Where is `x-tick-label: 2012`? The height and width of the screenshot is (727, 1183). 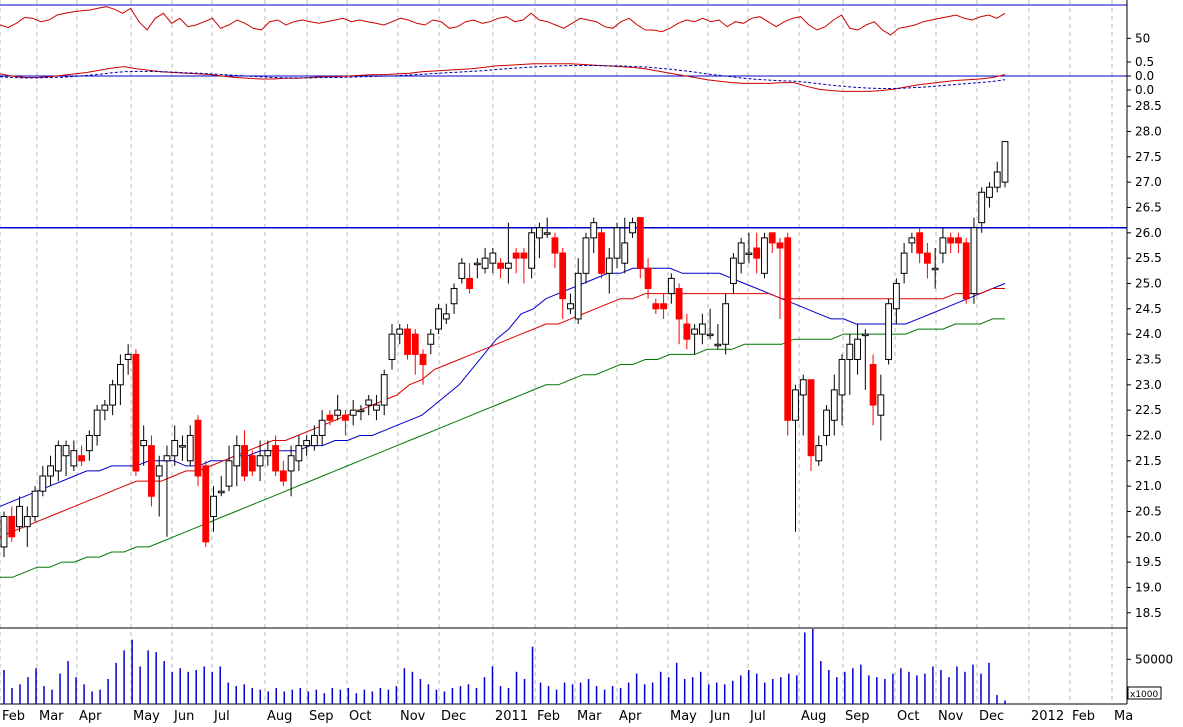 x-tick-label: 2012 is located at coordinates (1047, 716).